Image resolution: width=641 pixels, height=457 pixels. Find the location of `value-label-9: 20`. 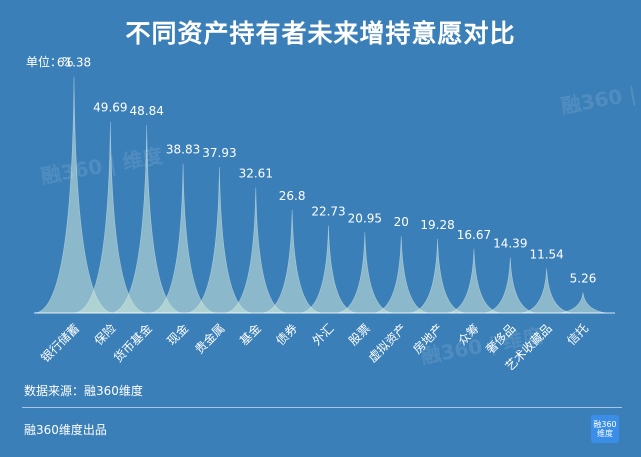

value-label-9: 20 is located at coordinates (401, 222).